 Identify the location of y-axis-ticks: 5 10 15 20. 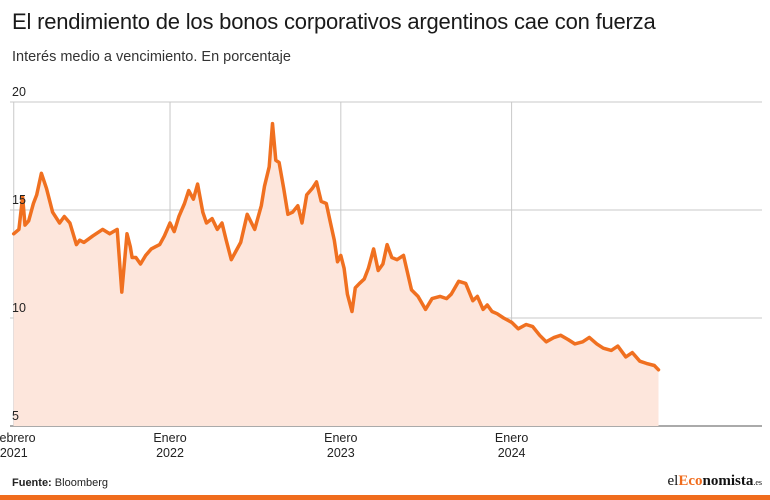
(19, 254).